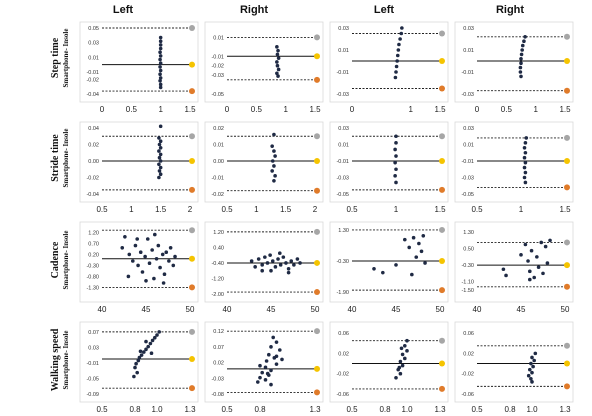 This screenshot has width=592, height=416. I want to click on x-tick-label: 50, so click(440, 309).